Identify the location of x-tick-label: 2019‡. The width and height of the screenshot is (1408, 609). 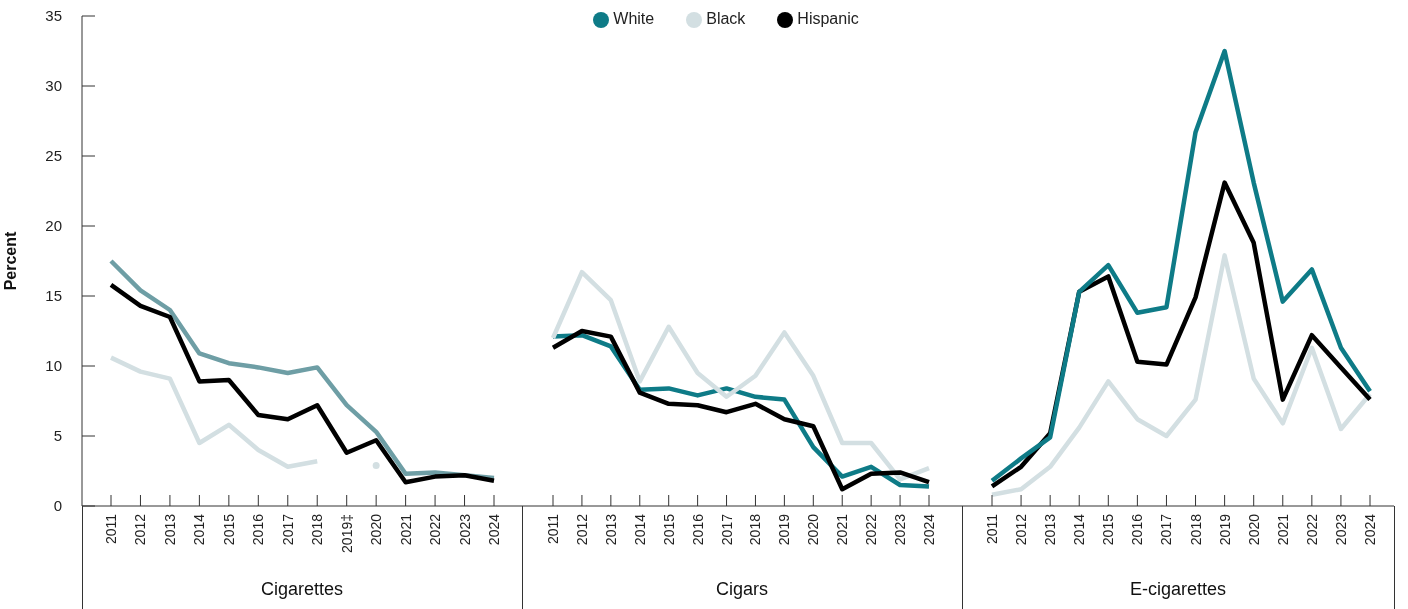
(346, 533).